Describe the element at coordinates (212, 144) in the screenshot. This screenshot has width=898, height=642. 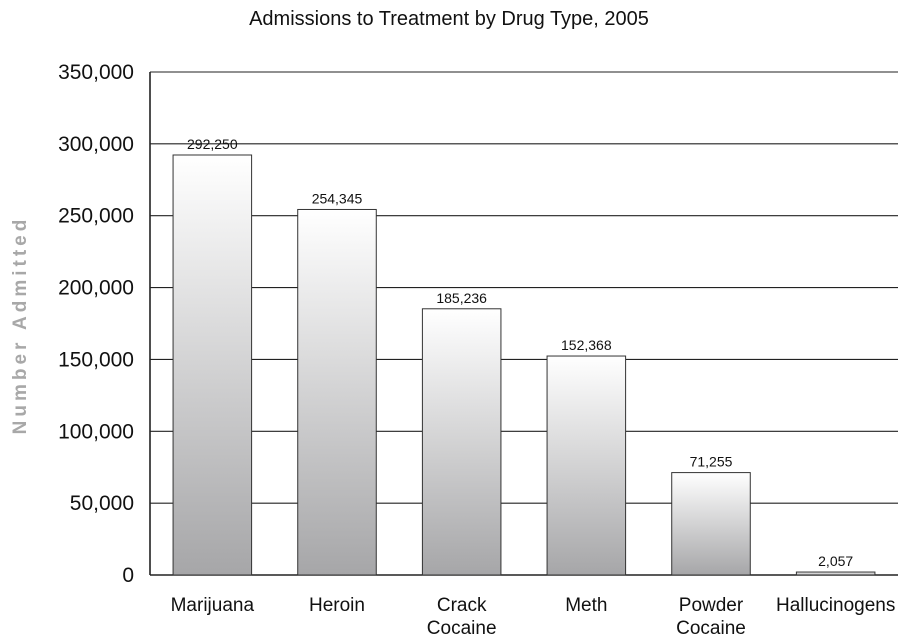
I see `bar-value-label: 292,250` at that location.